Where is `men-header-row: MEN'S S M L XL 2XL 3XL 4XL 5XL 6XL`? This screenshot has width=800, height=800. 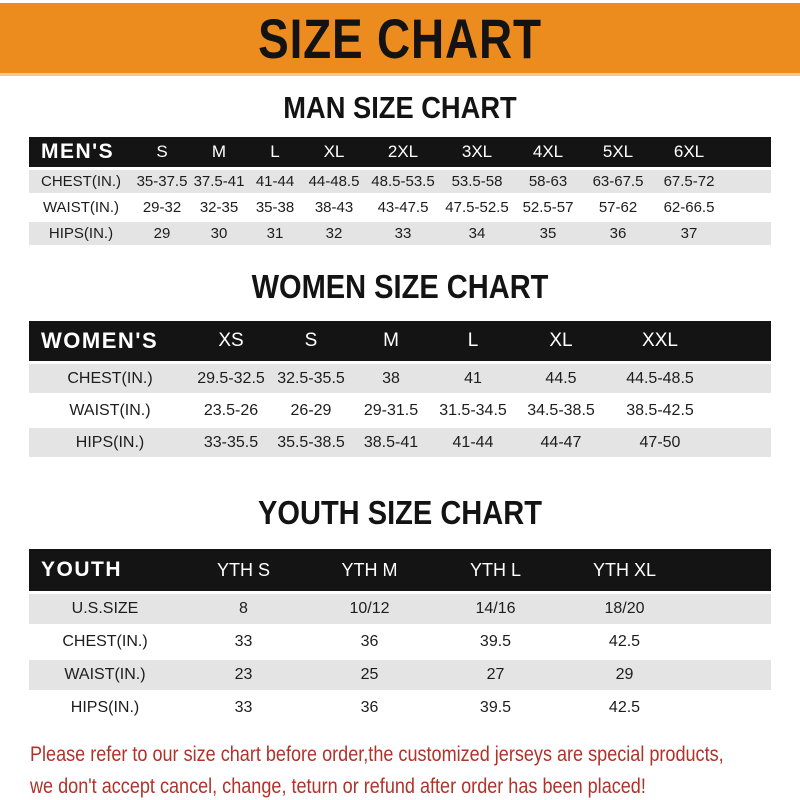
men-header-row: MEN'S S M L XL 2XL 3XL 4XL 5XL 6XL is located at coordinates (400, 152).